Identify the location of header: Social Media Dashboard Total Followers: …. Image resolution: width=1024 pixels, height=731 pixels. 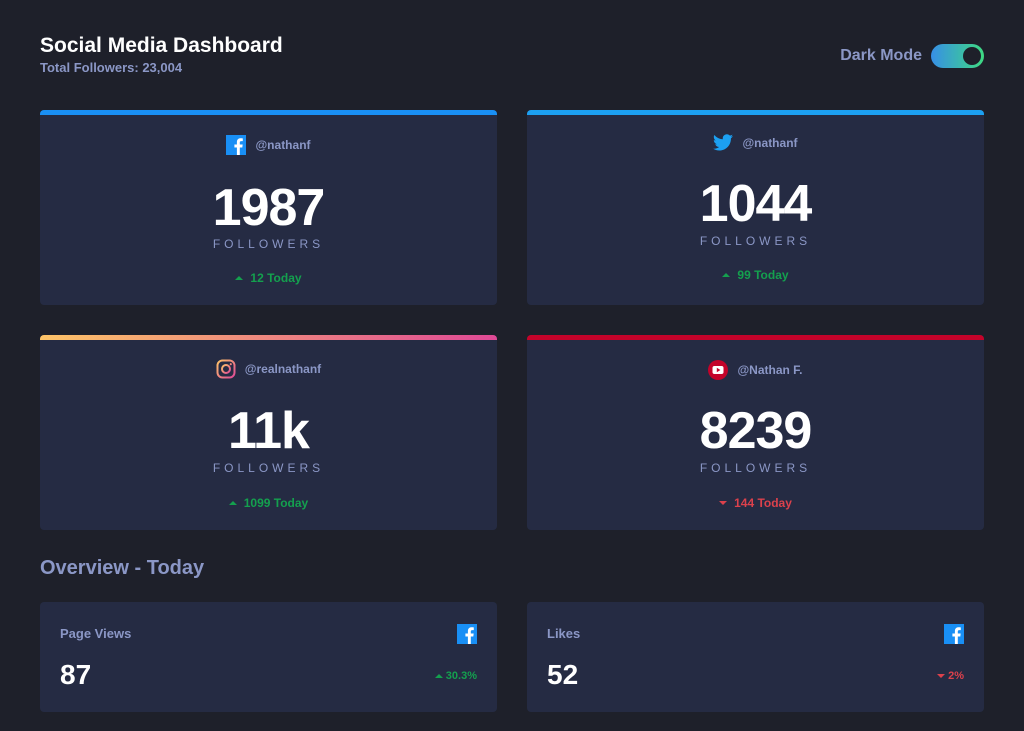
(512, 58).